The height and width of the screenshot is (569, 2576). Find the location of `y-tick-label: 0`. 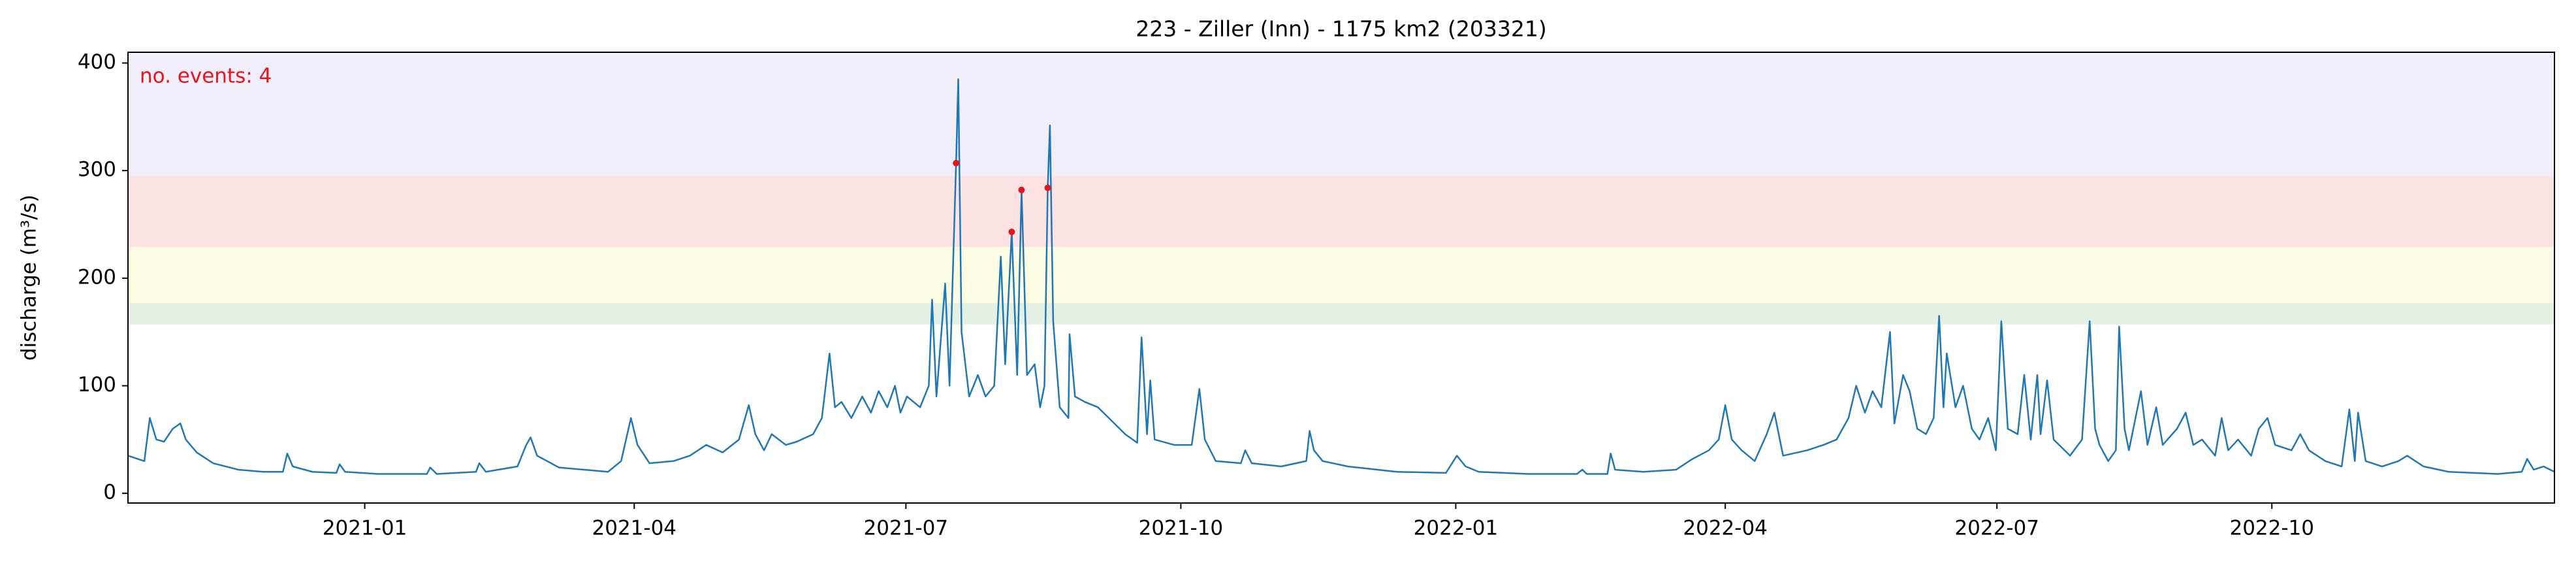

y-tick-label: 0 is located at coordinates (109, 492).